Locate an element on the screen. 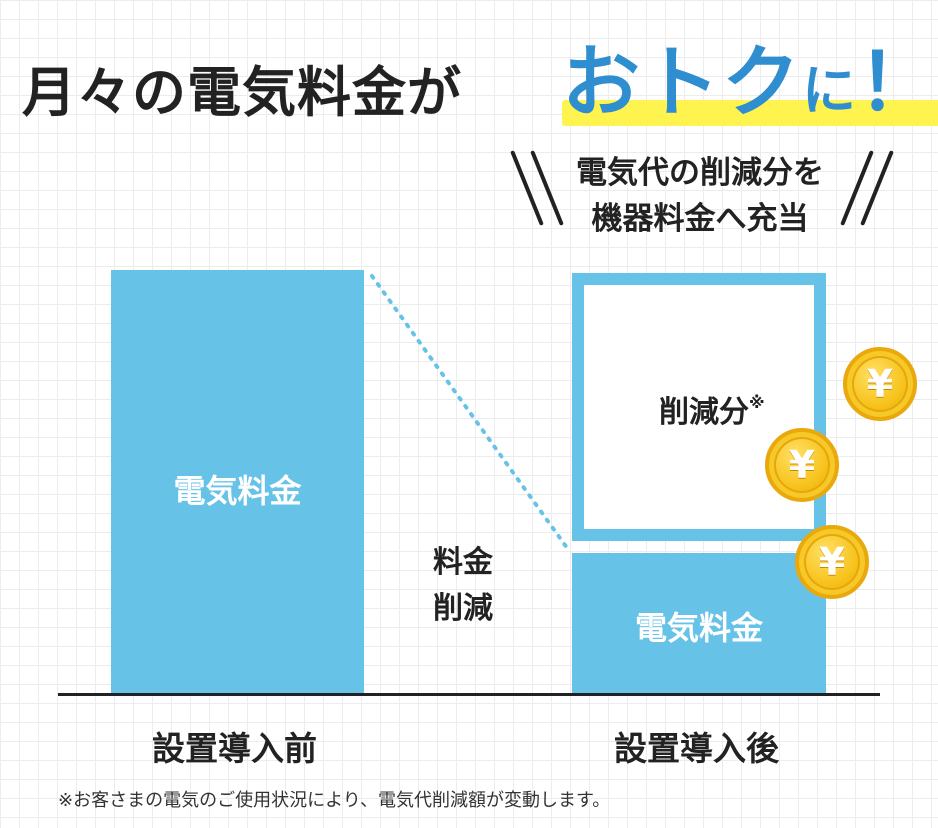  bar-after-label: 電気料金 is located at coordinates (698, 628).